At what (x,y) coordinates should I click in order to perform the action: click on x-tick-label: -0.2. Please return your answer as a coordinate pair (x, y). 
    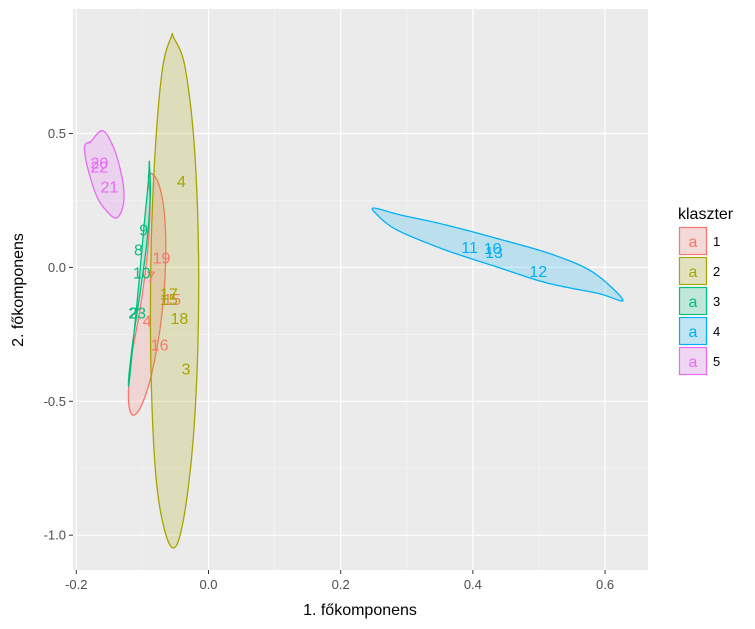
    Looking at the image, I should click on (76, 584).